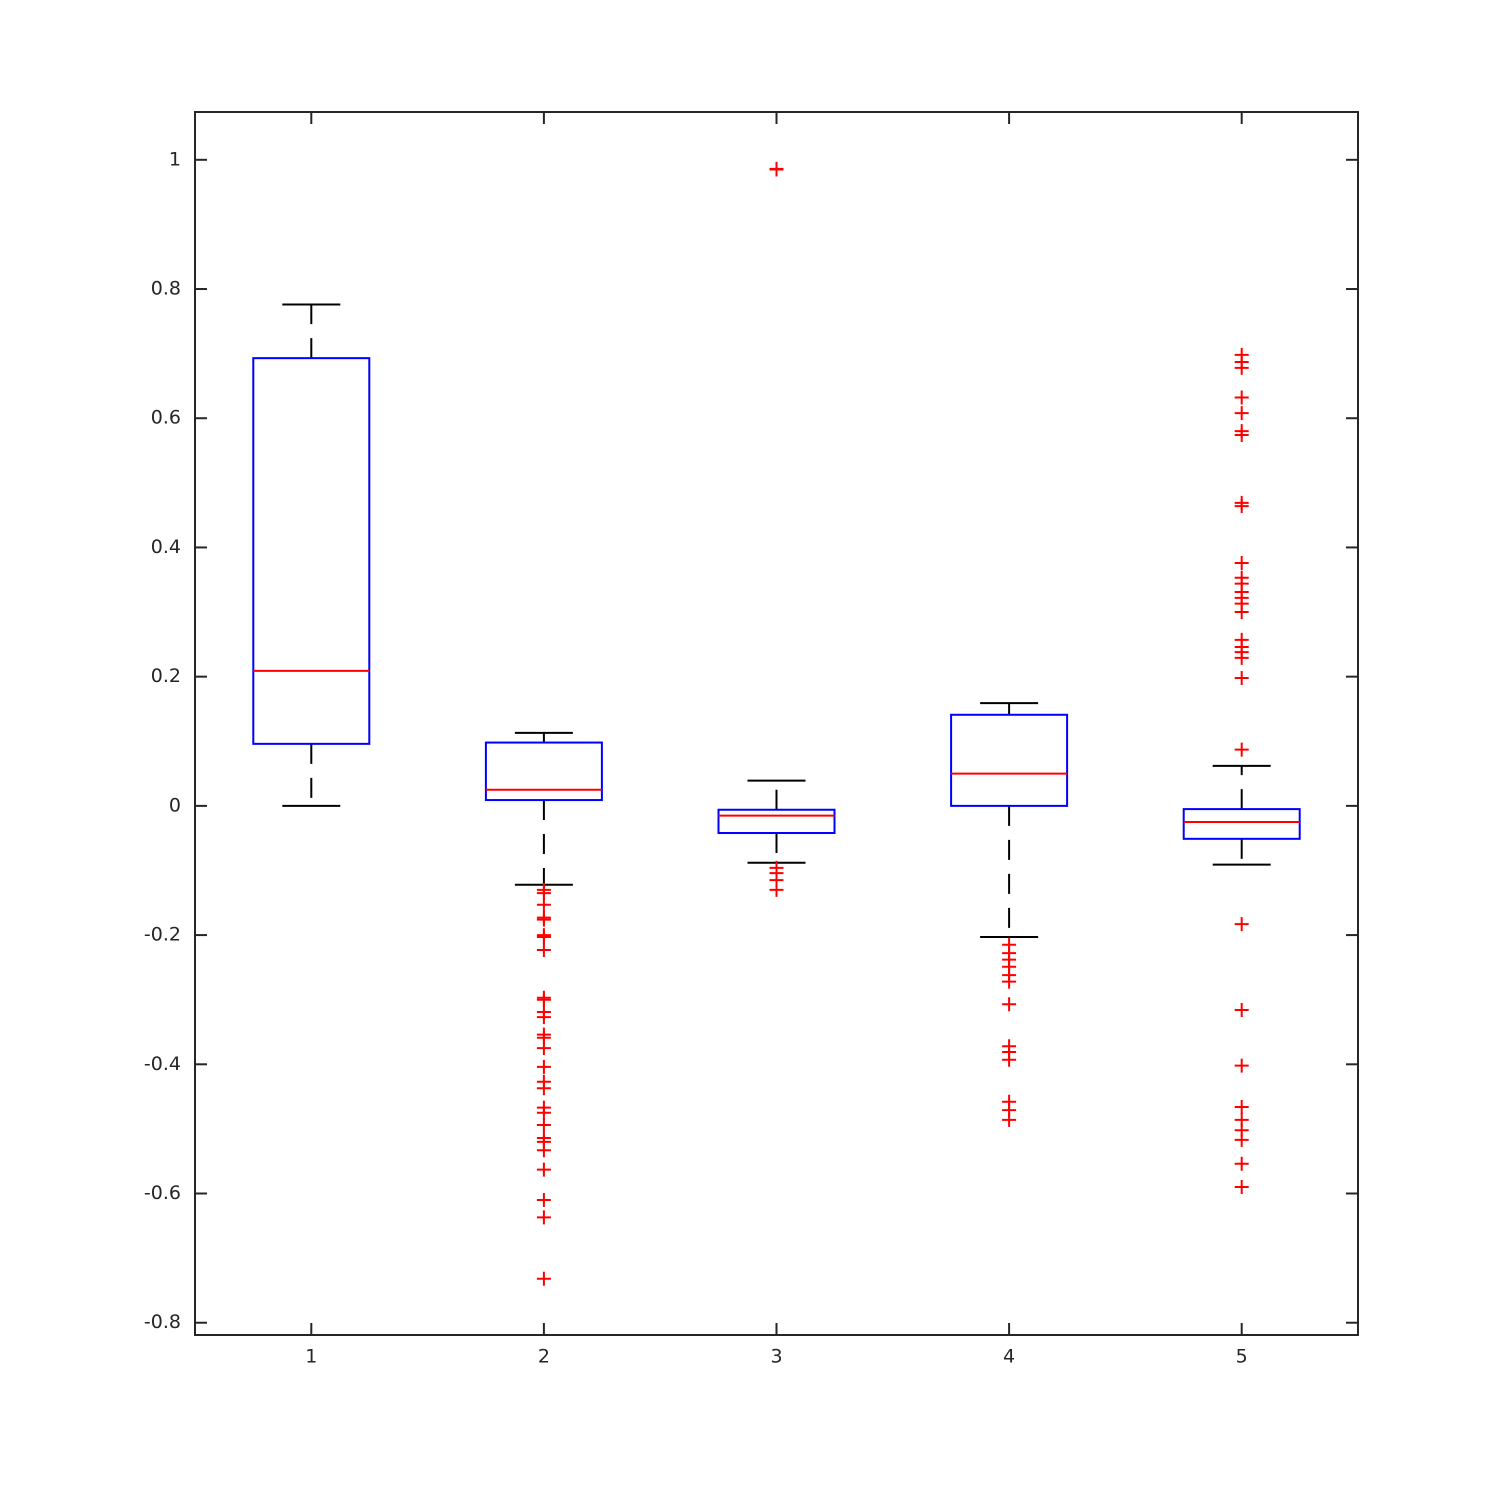  I want to click on y-tick-label: -0.2, so click(162, 935).